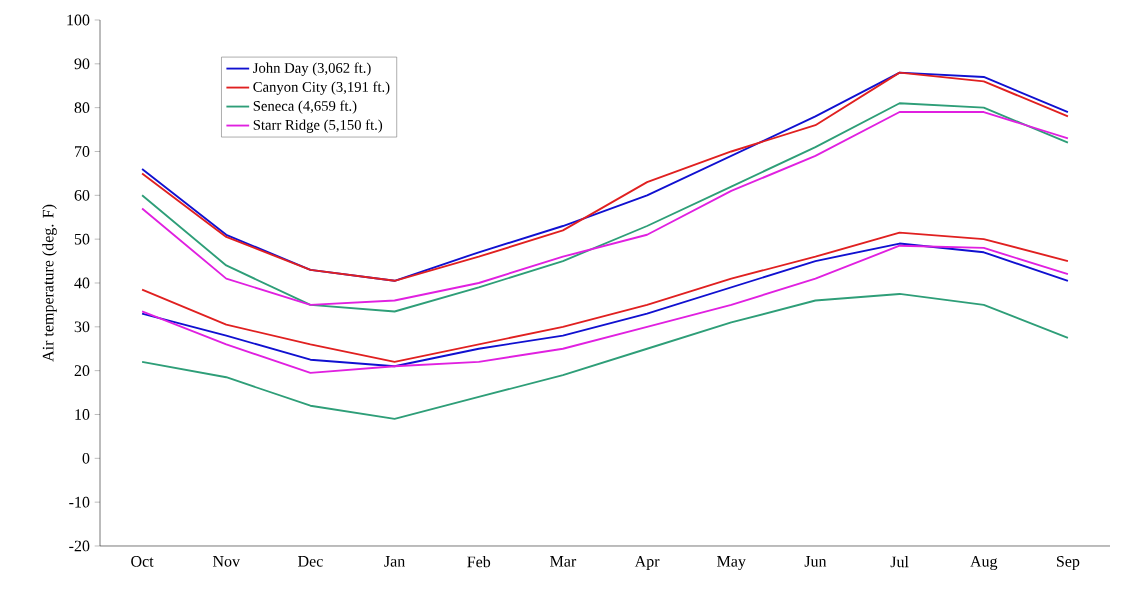 The height and width of the screenshot is (595, 1123). What do you see at coordinates (82, 151) in the screenshot?
I see `y-tick-label: 70` at bounding box center [82, 151].